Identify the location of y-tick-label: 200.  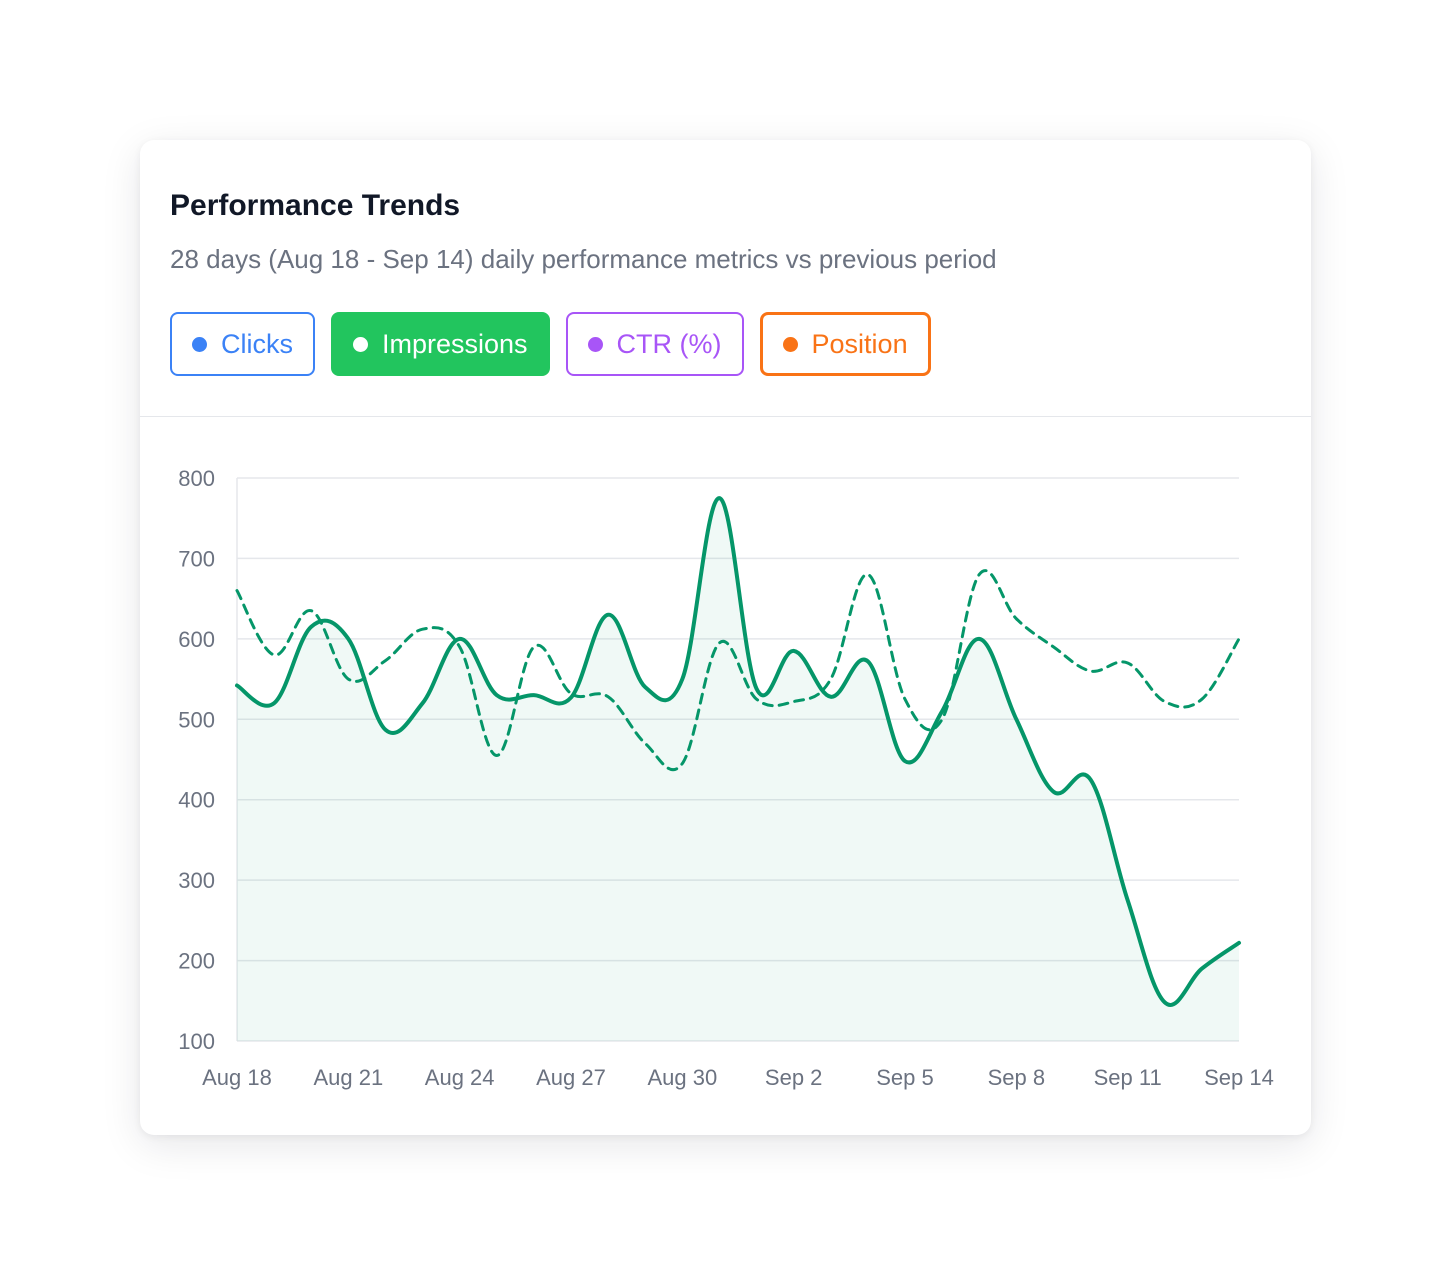
(196, 961).